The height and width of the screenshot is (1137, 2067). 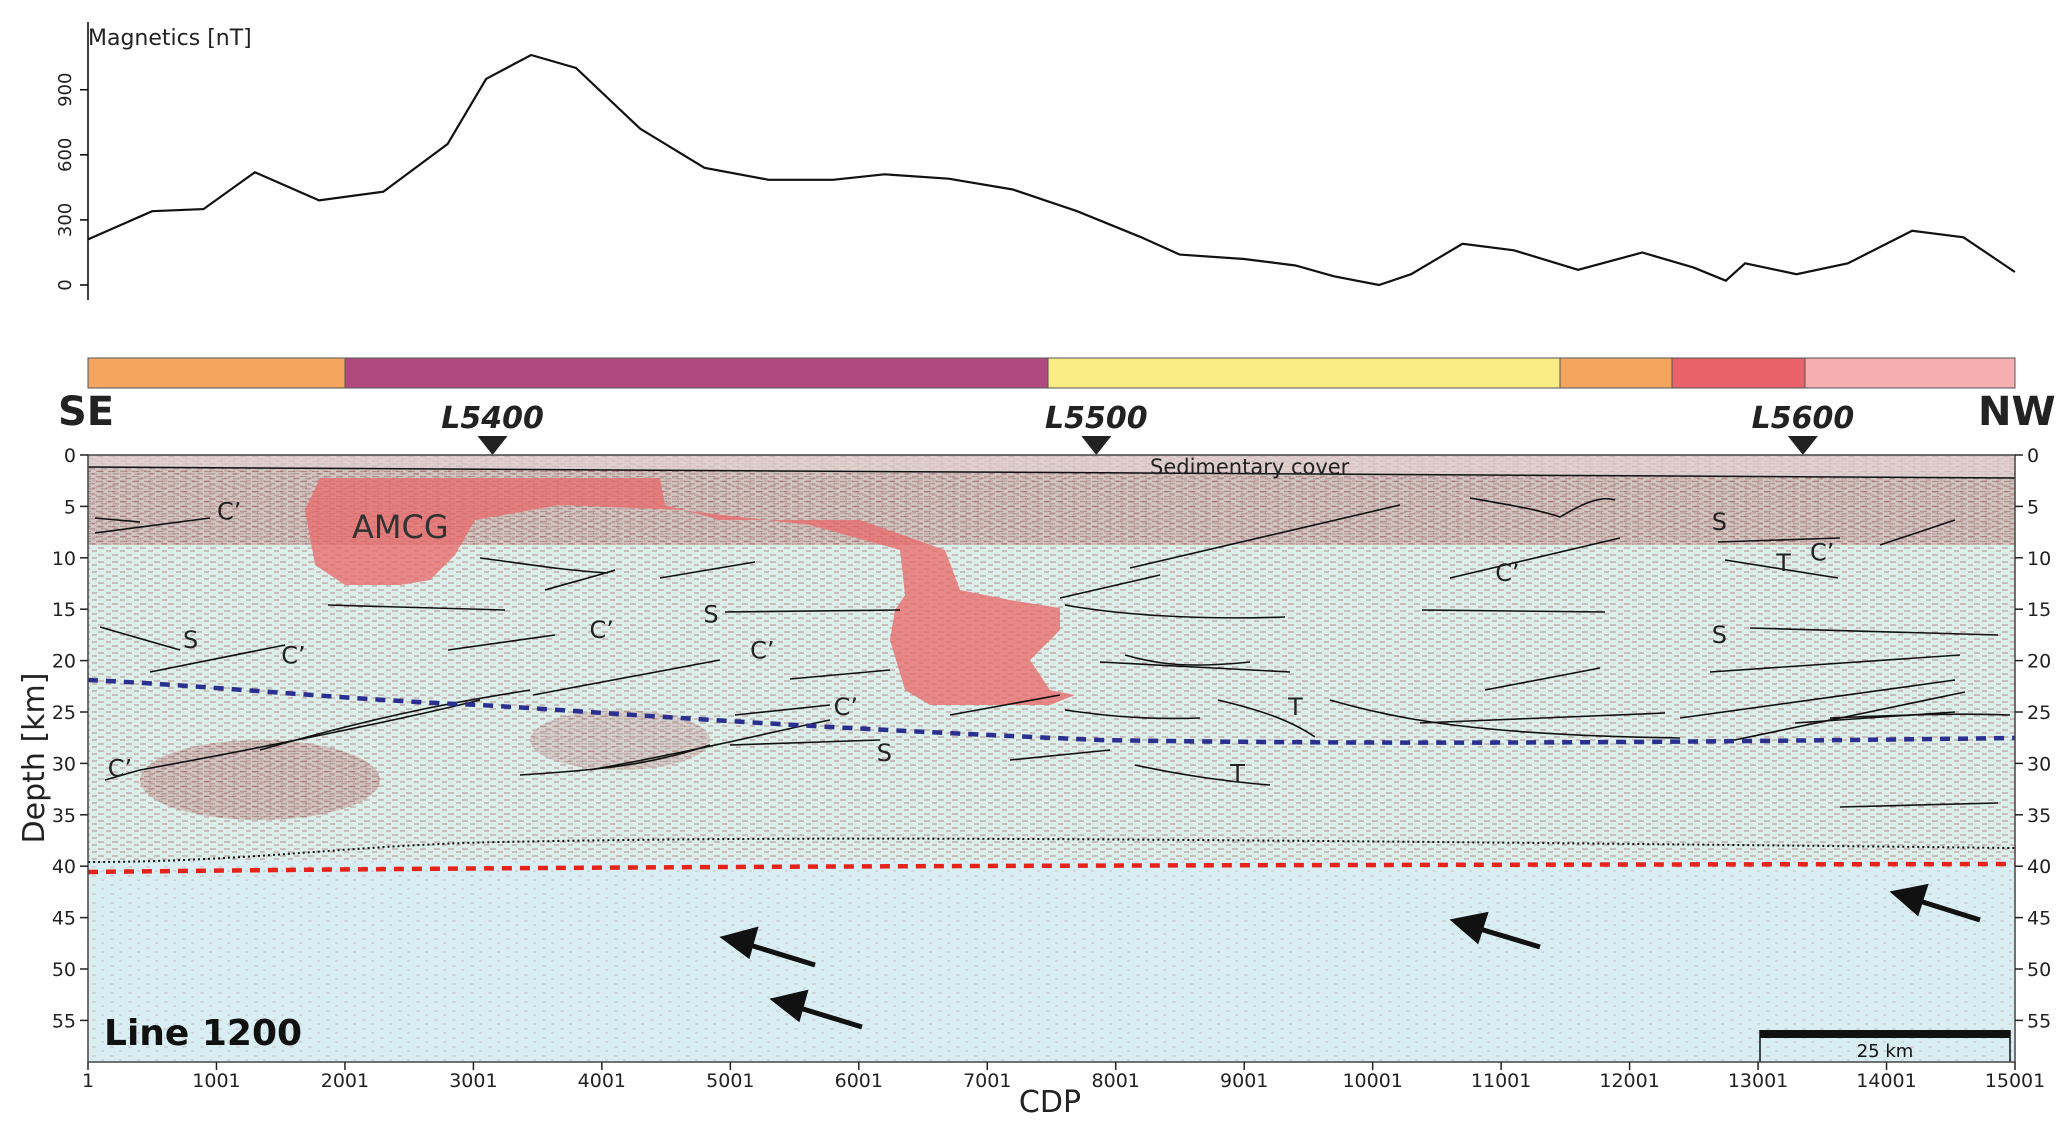 What do you see at coordinates (260, 780) in the screenshot?
I see `lower-crust-reflective-patch` at bounding box center [260, 780].